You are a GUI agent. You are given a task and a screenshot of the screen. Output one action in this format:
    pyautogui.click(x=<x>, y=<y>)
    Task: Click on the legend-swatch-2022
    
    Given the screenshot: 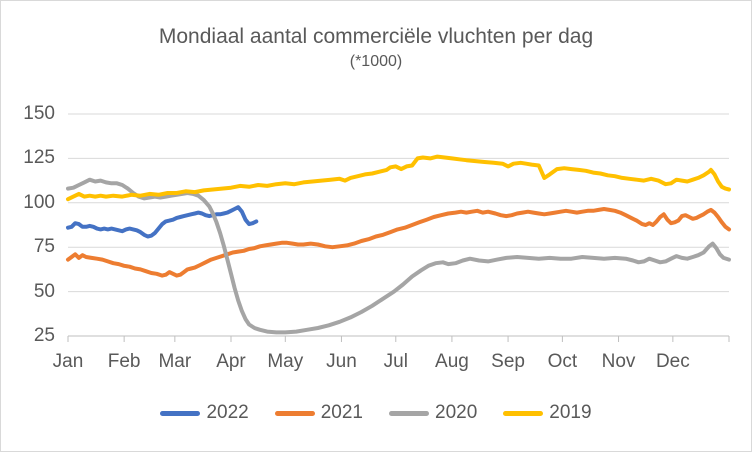 What is the action you would take?
    pyautogui.click(x=180, y=413)
    